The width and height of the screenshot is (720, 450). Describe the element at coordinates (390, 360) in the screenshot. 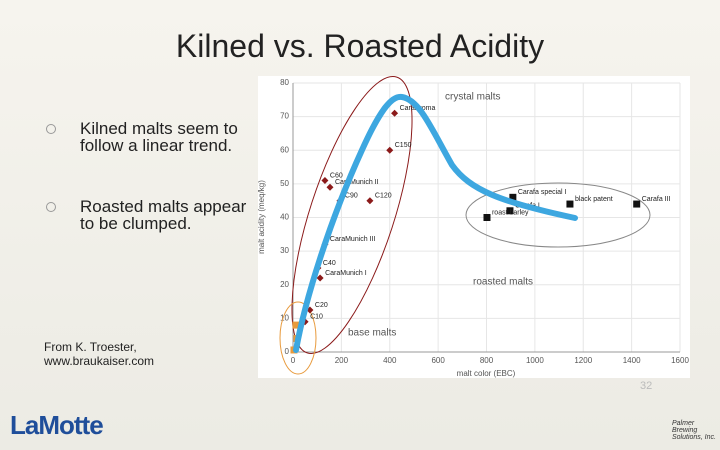

I see `x-tick-label: 400` at that location.